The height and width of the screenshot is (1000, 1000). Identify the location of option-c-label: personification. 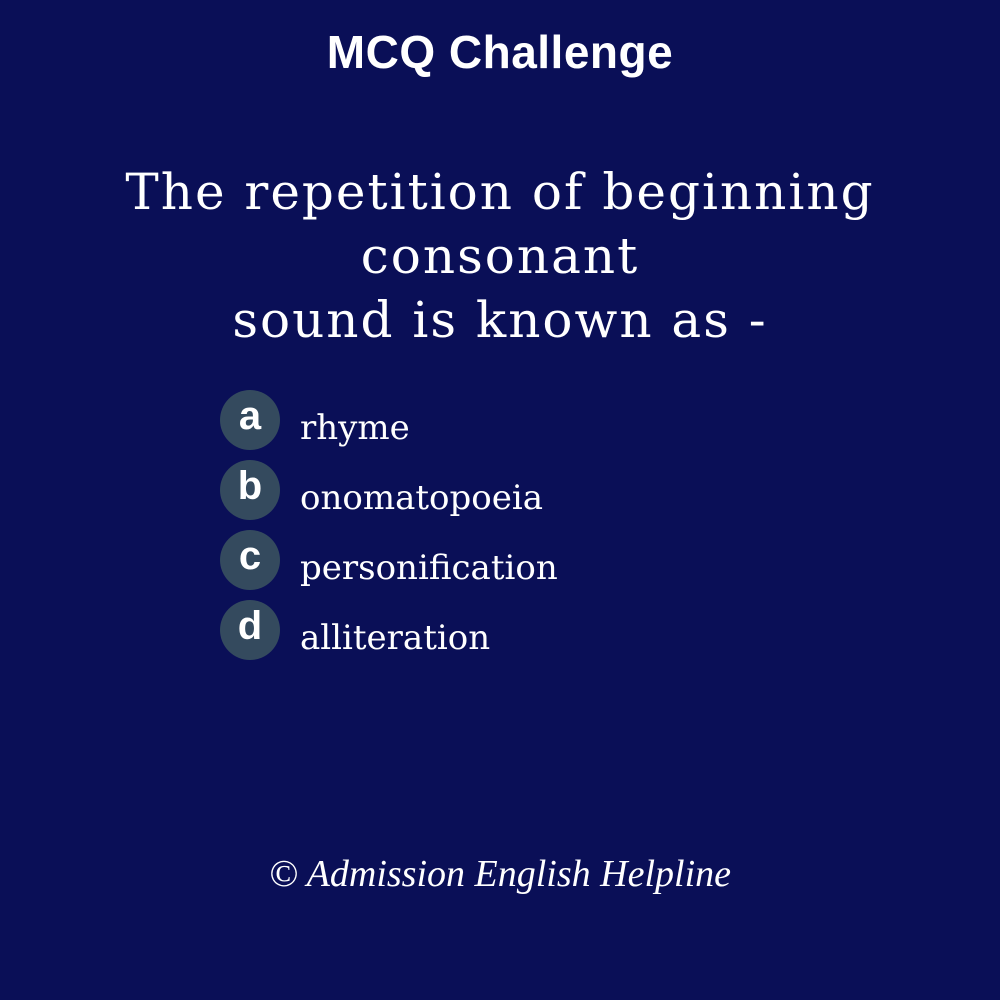
(429, 568).